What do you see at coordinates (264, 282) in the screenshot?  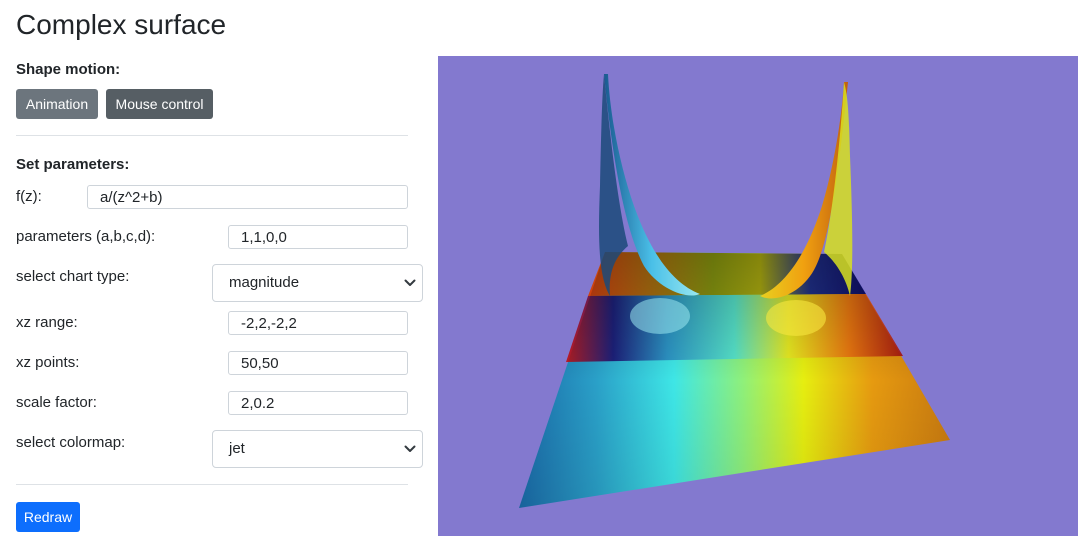 I see `chart-type-value: magnitude` at bounding box center [264, 282].